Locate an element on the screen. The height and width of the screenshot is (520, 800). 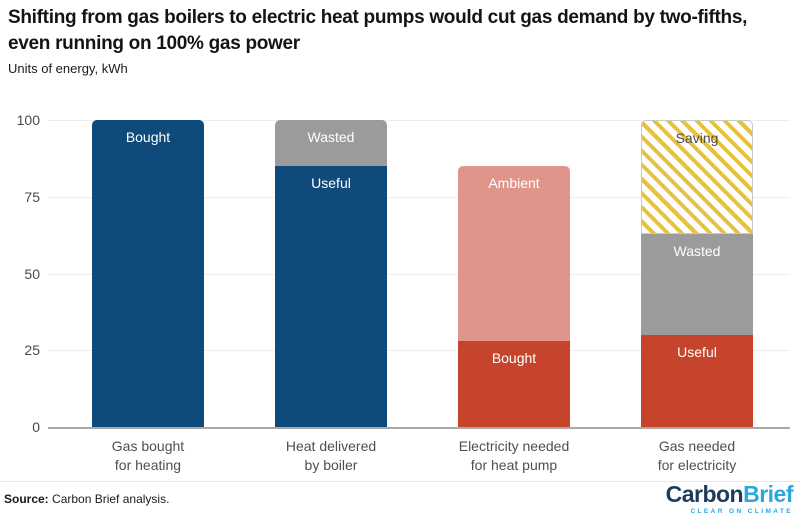
x-axis-label-2: Heat delivered by boiler is located at coordinates (331, 456).